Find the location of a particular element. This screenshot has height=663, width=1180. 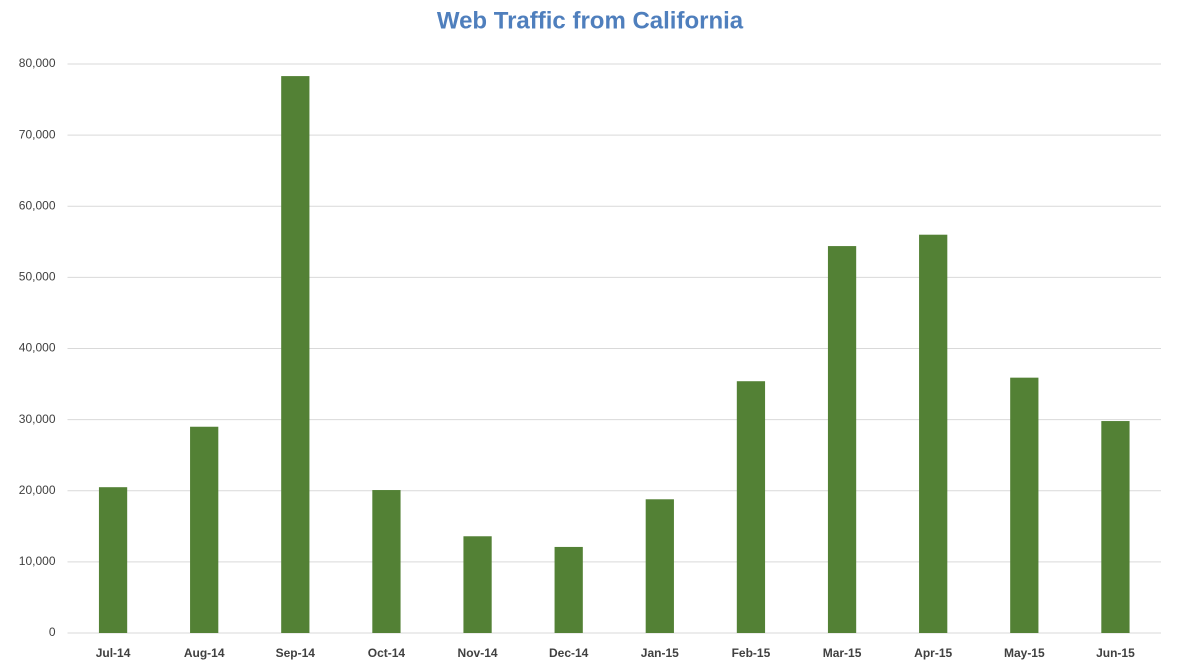

y-tick-label: 20,000 is located at coordinates (37, 490).